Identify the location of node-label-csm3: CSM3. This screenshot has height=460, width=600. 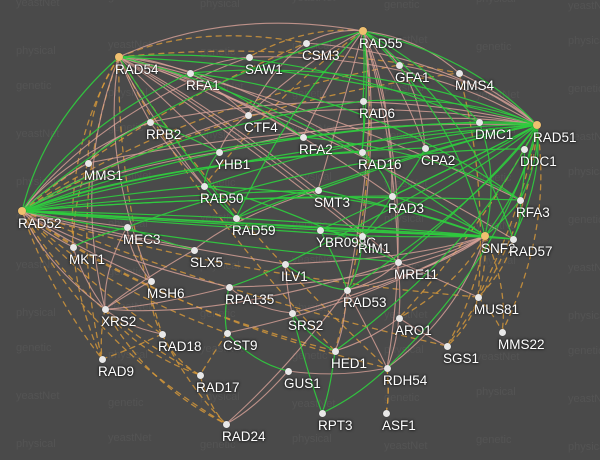
(321, 55).